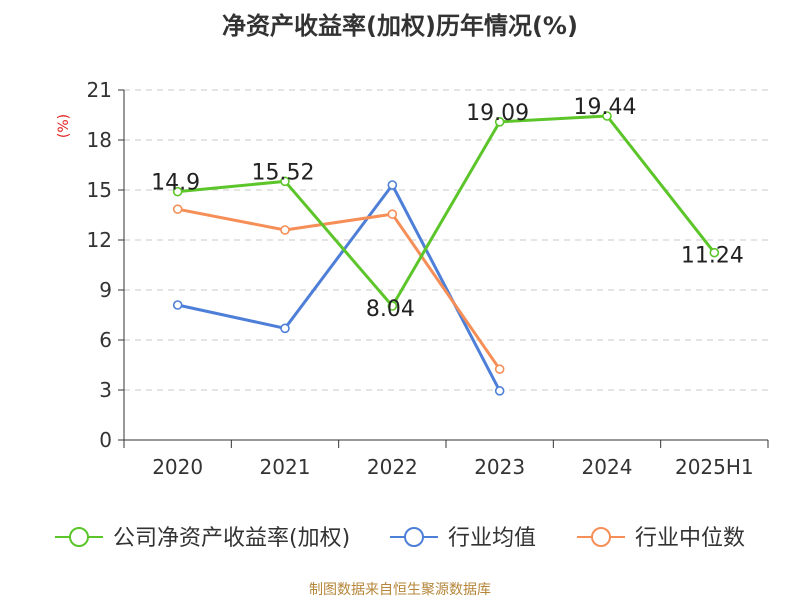 This screenshot has height=600, width=800. Describe the element at coordinates (105, 440) in the screenshot. I see `y-tick-label: 0` at that location.